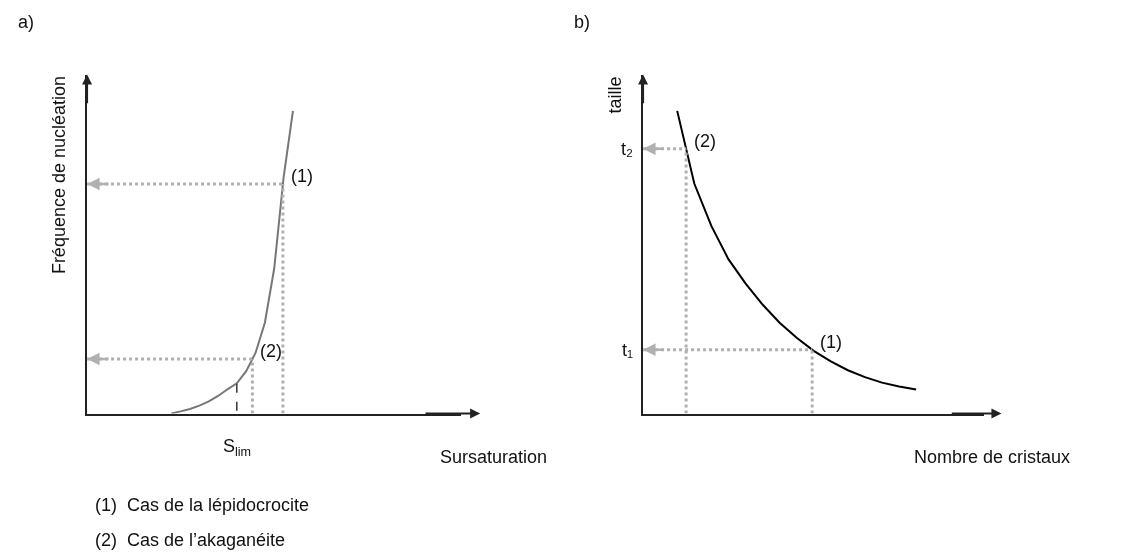  Describe the element at coordinates (992, 457) in the screenshot. I see `x-axis-title: Nombre de cristaux` at that location.